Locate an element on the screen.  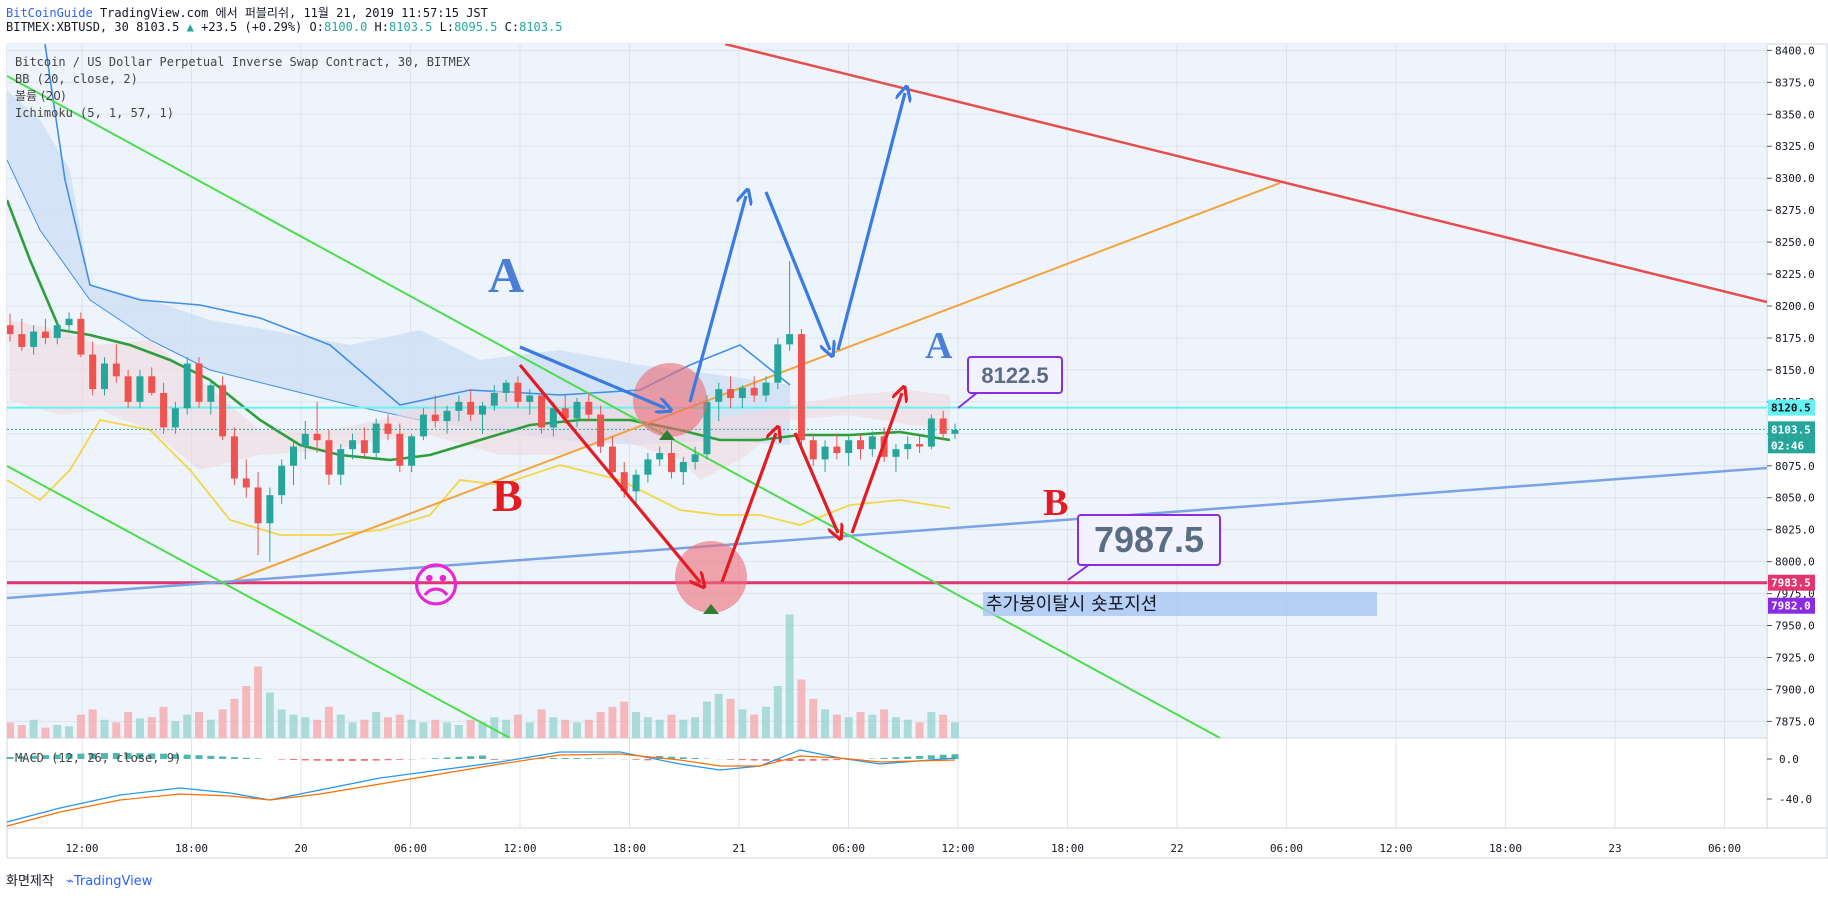
open-value: 8100.0 is located at coordinates (345, 27).